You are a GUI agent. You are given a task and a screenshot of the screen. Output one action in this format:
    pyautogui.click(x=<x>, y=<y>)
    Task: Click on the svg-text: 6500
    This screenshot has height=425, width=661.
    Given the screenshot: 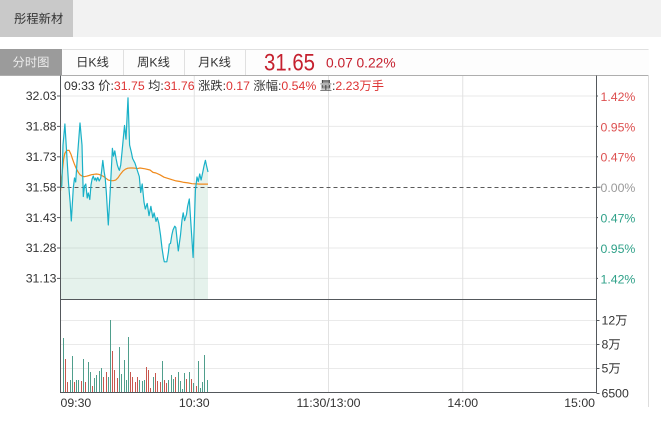 What is the action you would take?
    pyautogui.click(x=616, y=394)
    